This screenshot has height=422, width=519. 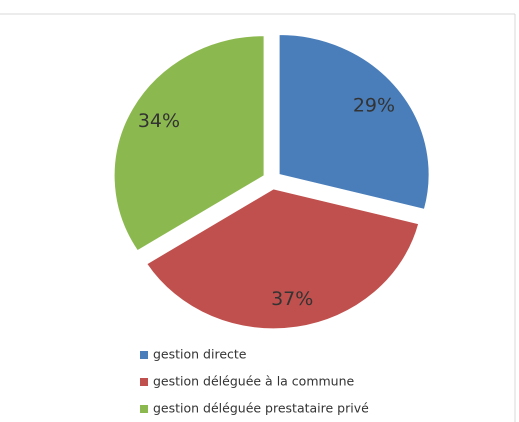 What do you see at coordinates (200, 354) in the screenshot?
I see `legend-label: gestion directe` at bounding box center [200, 354].